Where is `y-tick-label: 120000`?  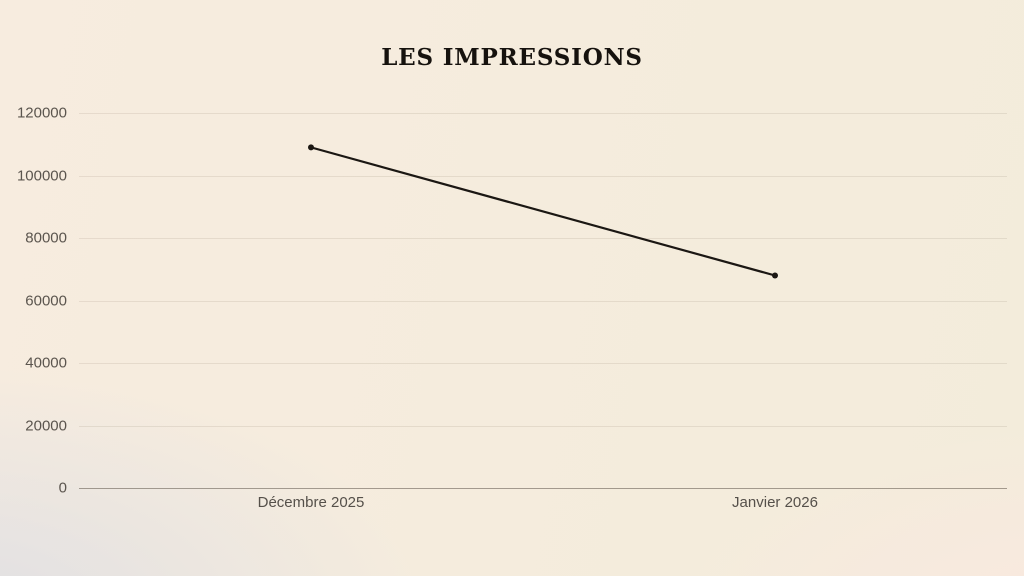 y-tick-label: 120000 is located at coordinates (41, 113).